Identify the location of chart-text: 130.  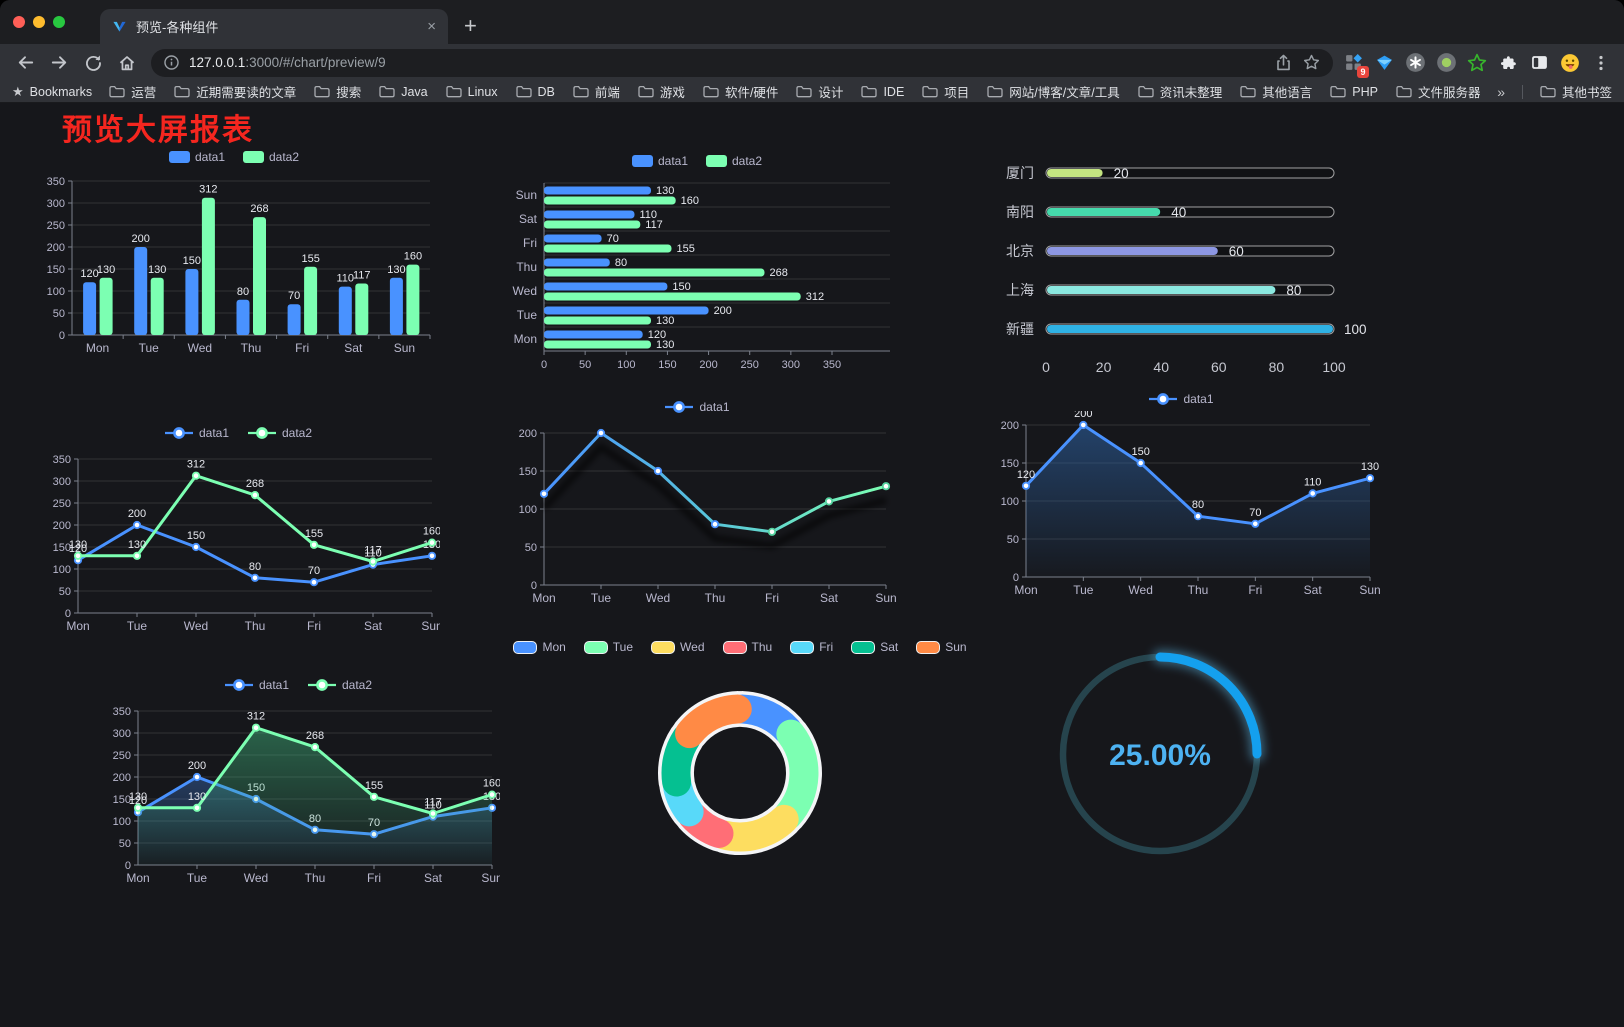
(197, 797).